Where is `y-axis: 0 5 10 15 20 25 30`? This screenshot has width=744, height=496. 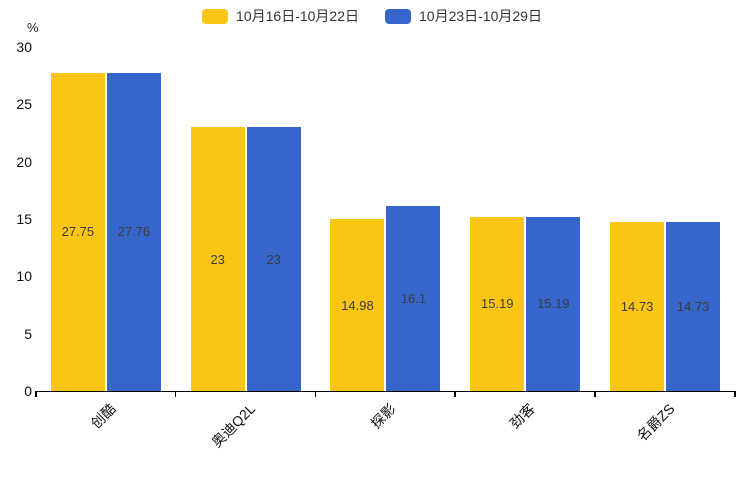
y-axis: 0 5 10 15 20 25 30 is located at coordinates (16, 219).